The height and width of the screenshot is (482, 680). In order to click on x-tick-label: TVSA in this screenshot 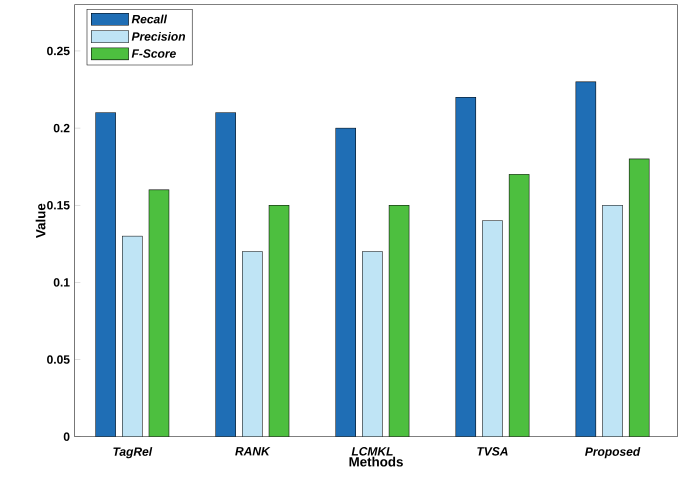, I will do `click(492, 451)`.